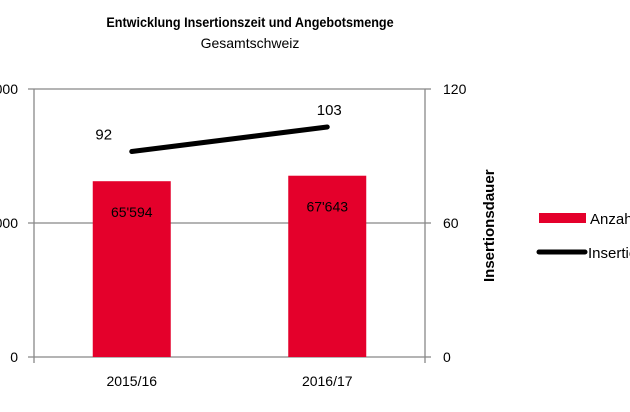  Describe the element at coordinates (610, 219) in the screenshot. I see `legend-label: Anzahl` at that location.